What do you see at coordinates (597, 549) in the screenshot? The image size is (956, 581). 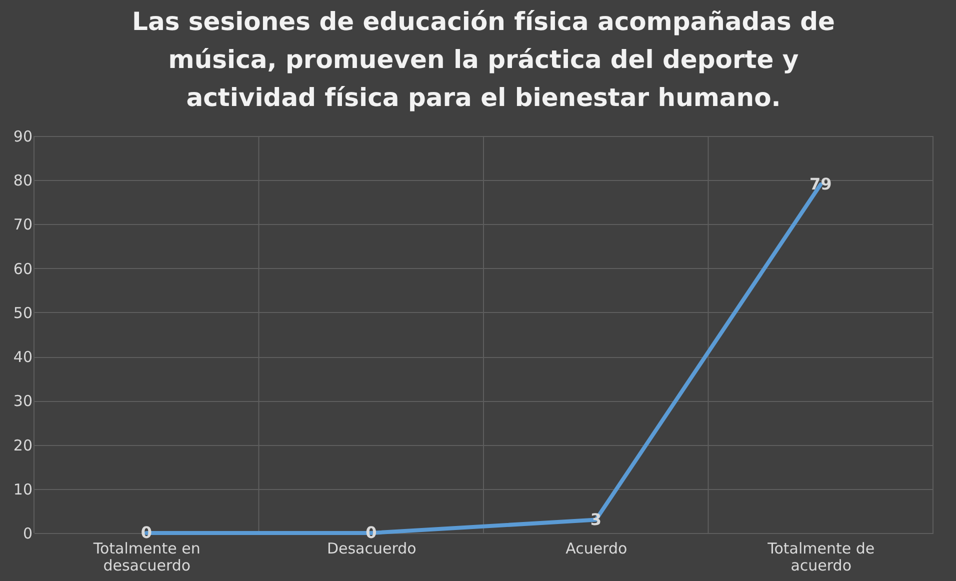 I see `x-tick-label: Acuerdo` at bounding box center [597, 549].